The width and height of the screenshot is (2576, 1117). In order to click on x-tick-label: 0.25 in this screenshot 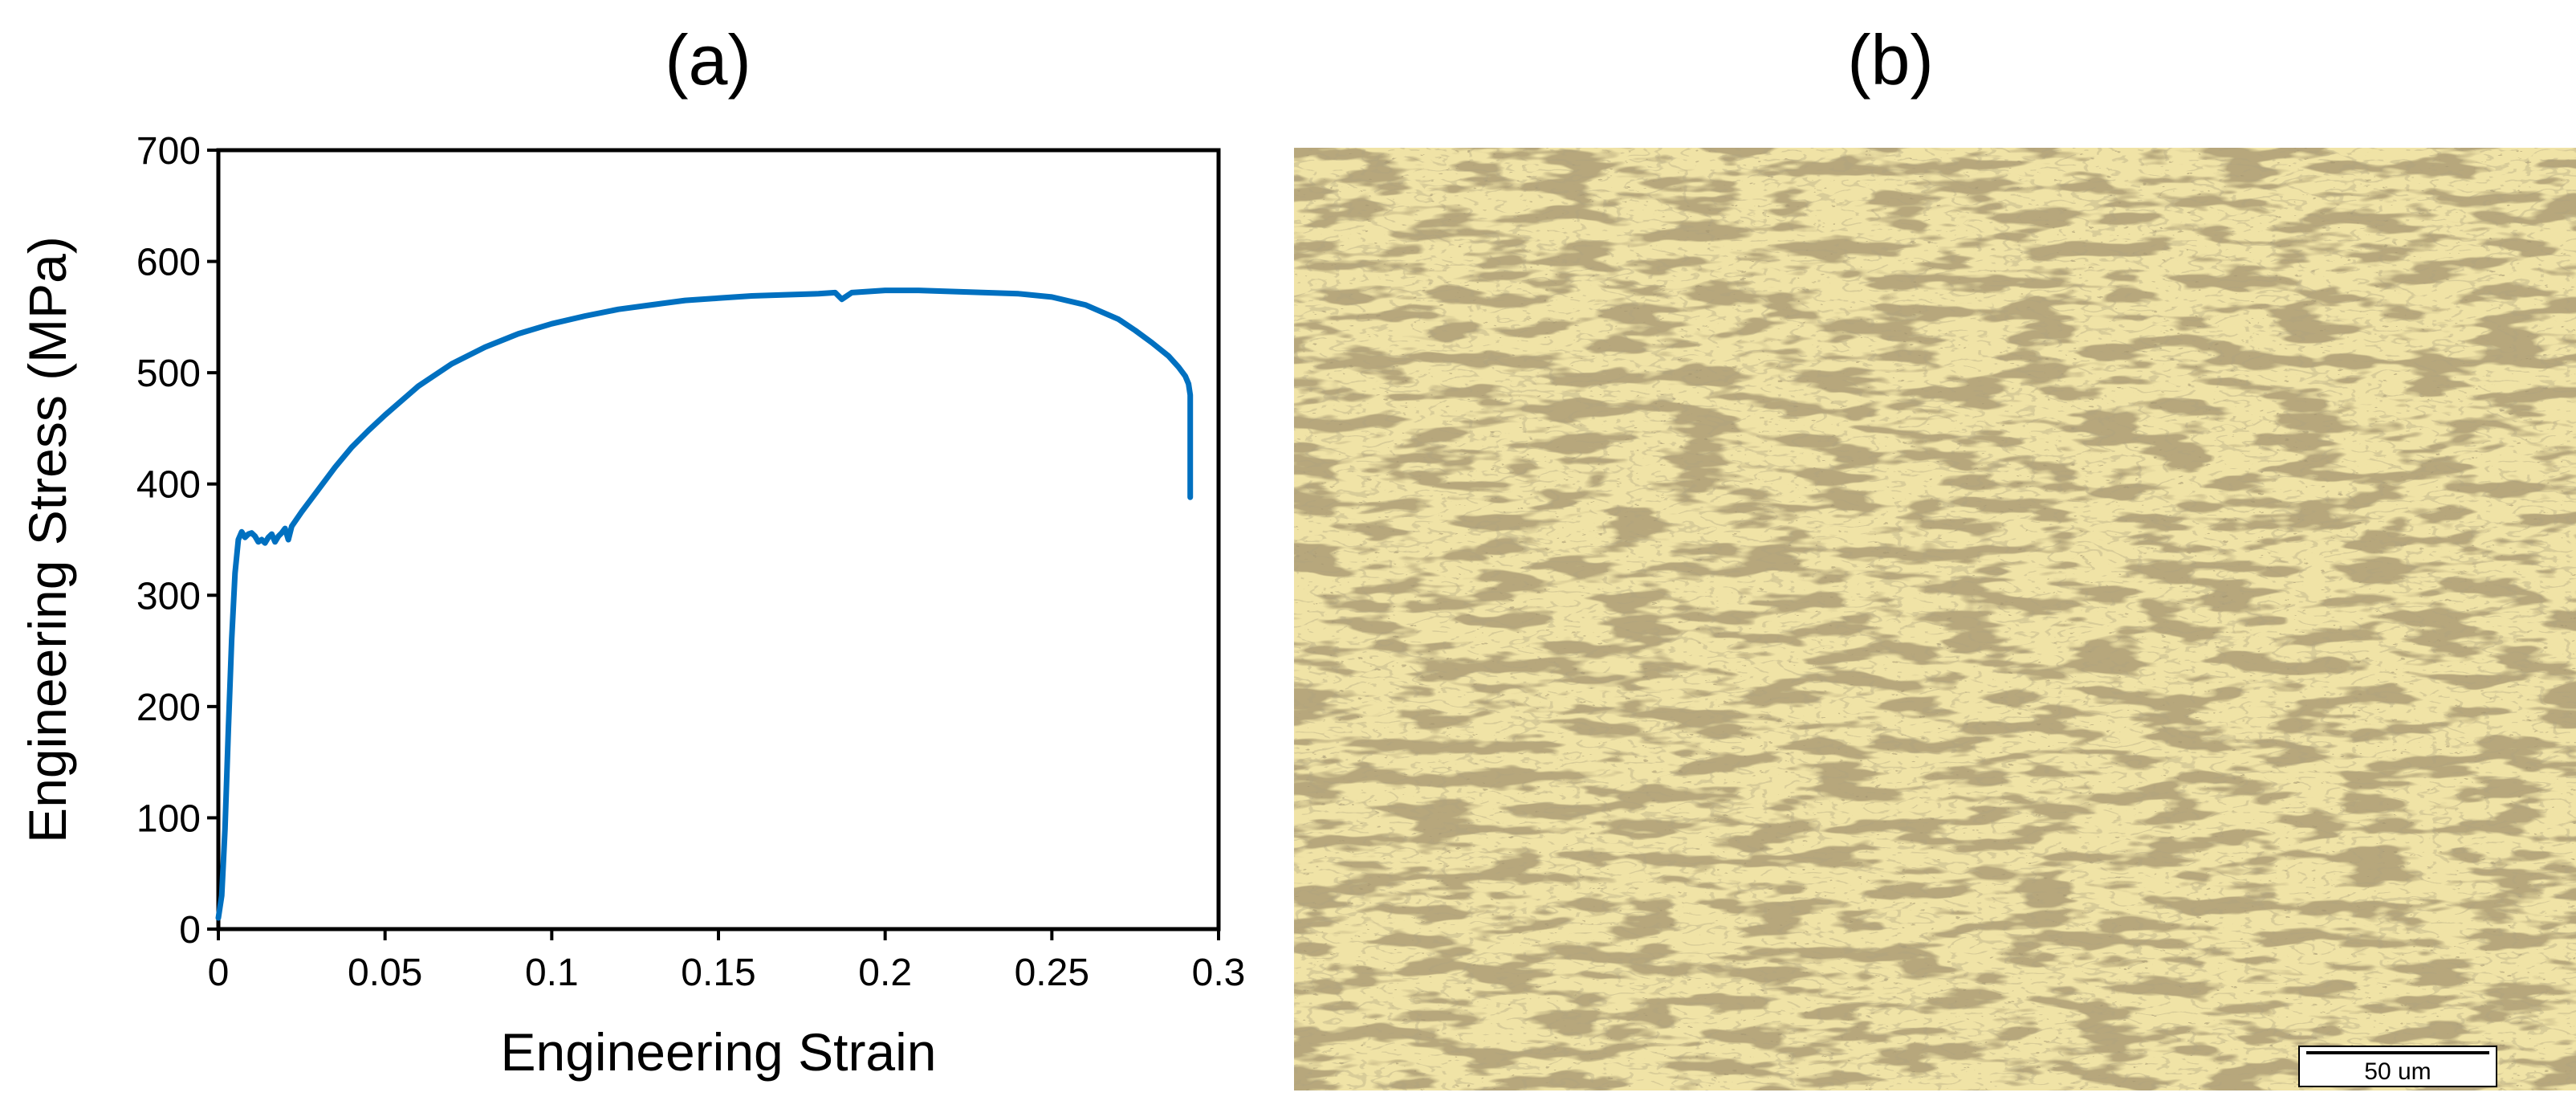, I will do `click(1052, 973)`.